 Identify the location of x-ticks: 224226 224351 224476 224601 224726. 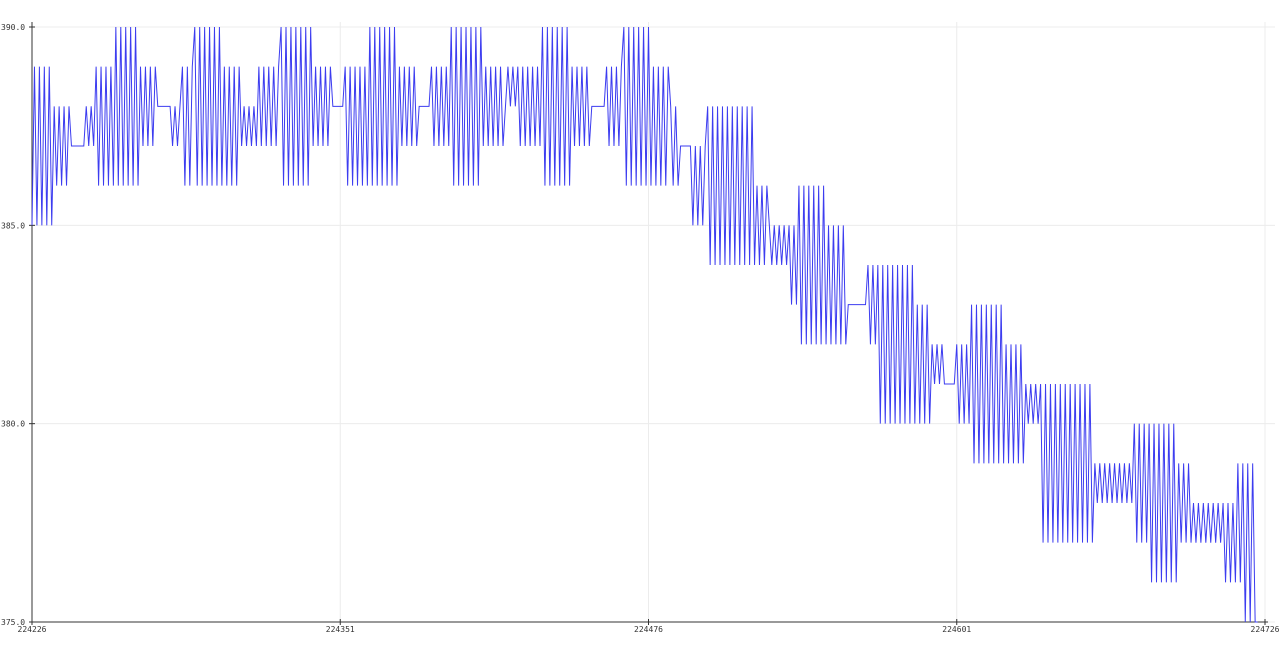
(649, 626).